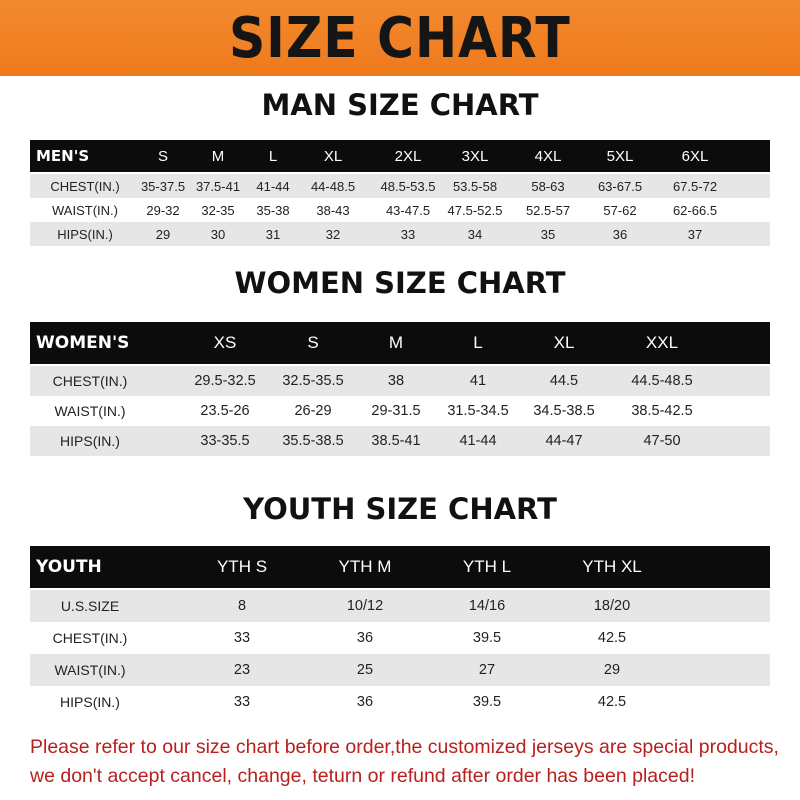 The width and height of the screenshot is (800, 800). Describe the element at coordinates (662, 441) in the screenshot. I see `table-cell: 47-50` at that location.